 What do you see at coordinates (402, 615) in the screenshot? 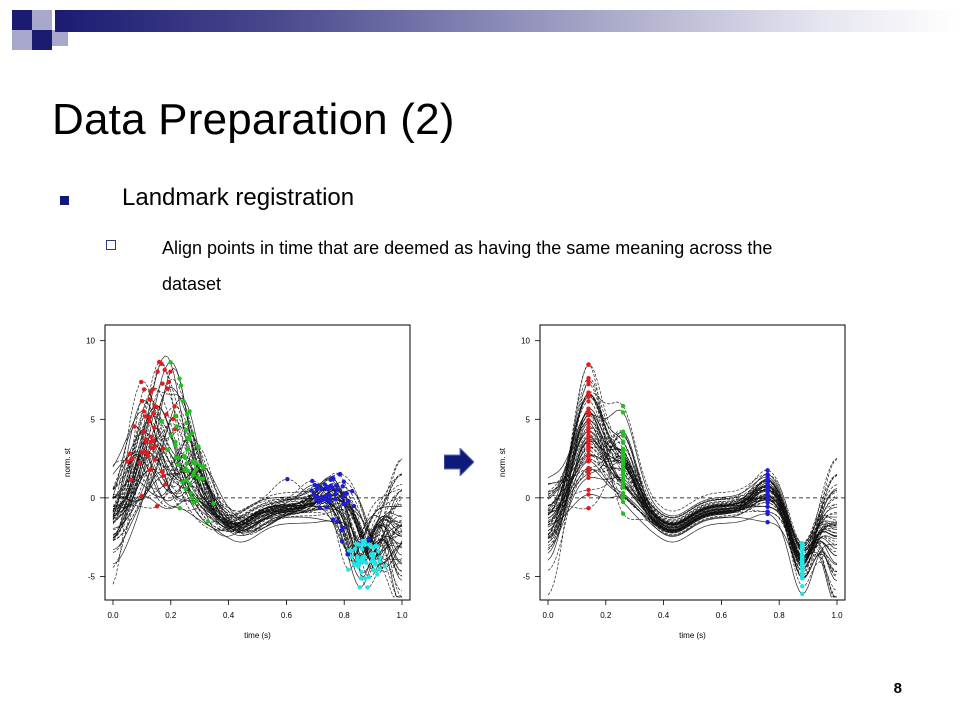
I see `x-tick-label: 1.0` at bounding box center [402, 615].